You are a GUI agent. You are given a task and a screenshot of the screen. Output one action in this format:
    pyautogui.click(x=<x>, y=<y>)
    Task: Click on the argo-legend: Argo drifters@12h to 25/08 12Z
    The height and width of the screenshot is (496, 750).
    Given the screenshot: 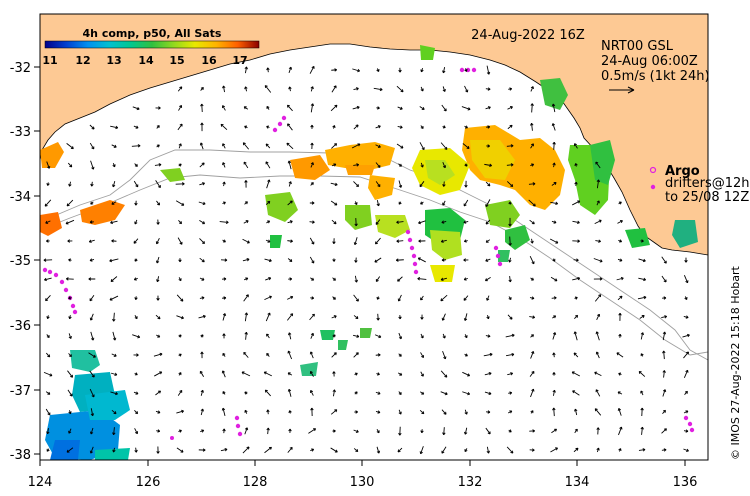 What is the action you would take?
    pyautogui.click(x=699, y=184)
    